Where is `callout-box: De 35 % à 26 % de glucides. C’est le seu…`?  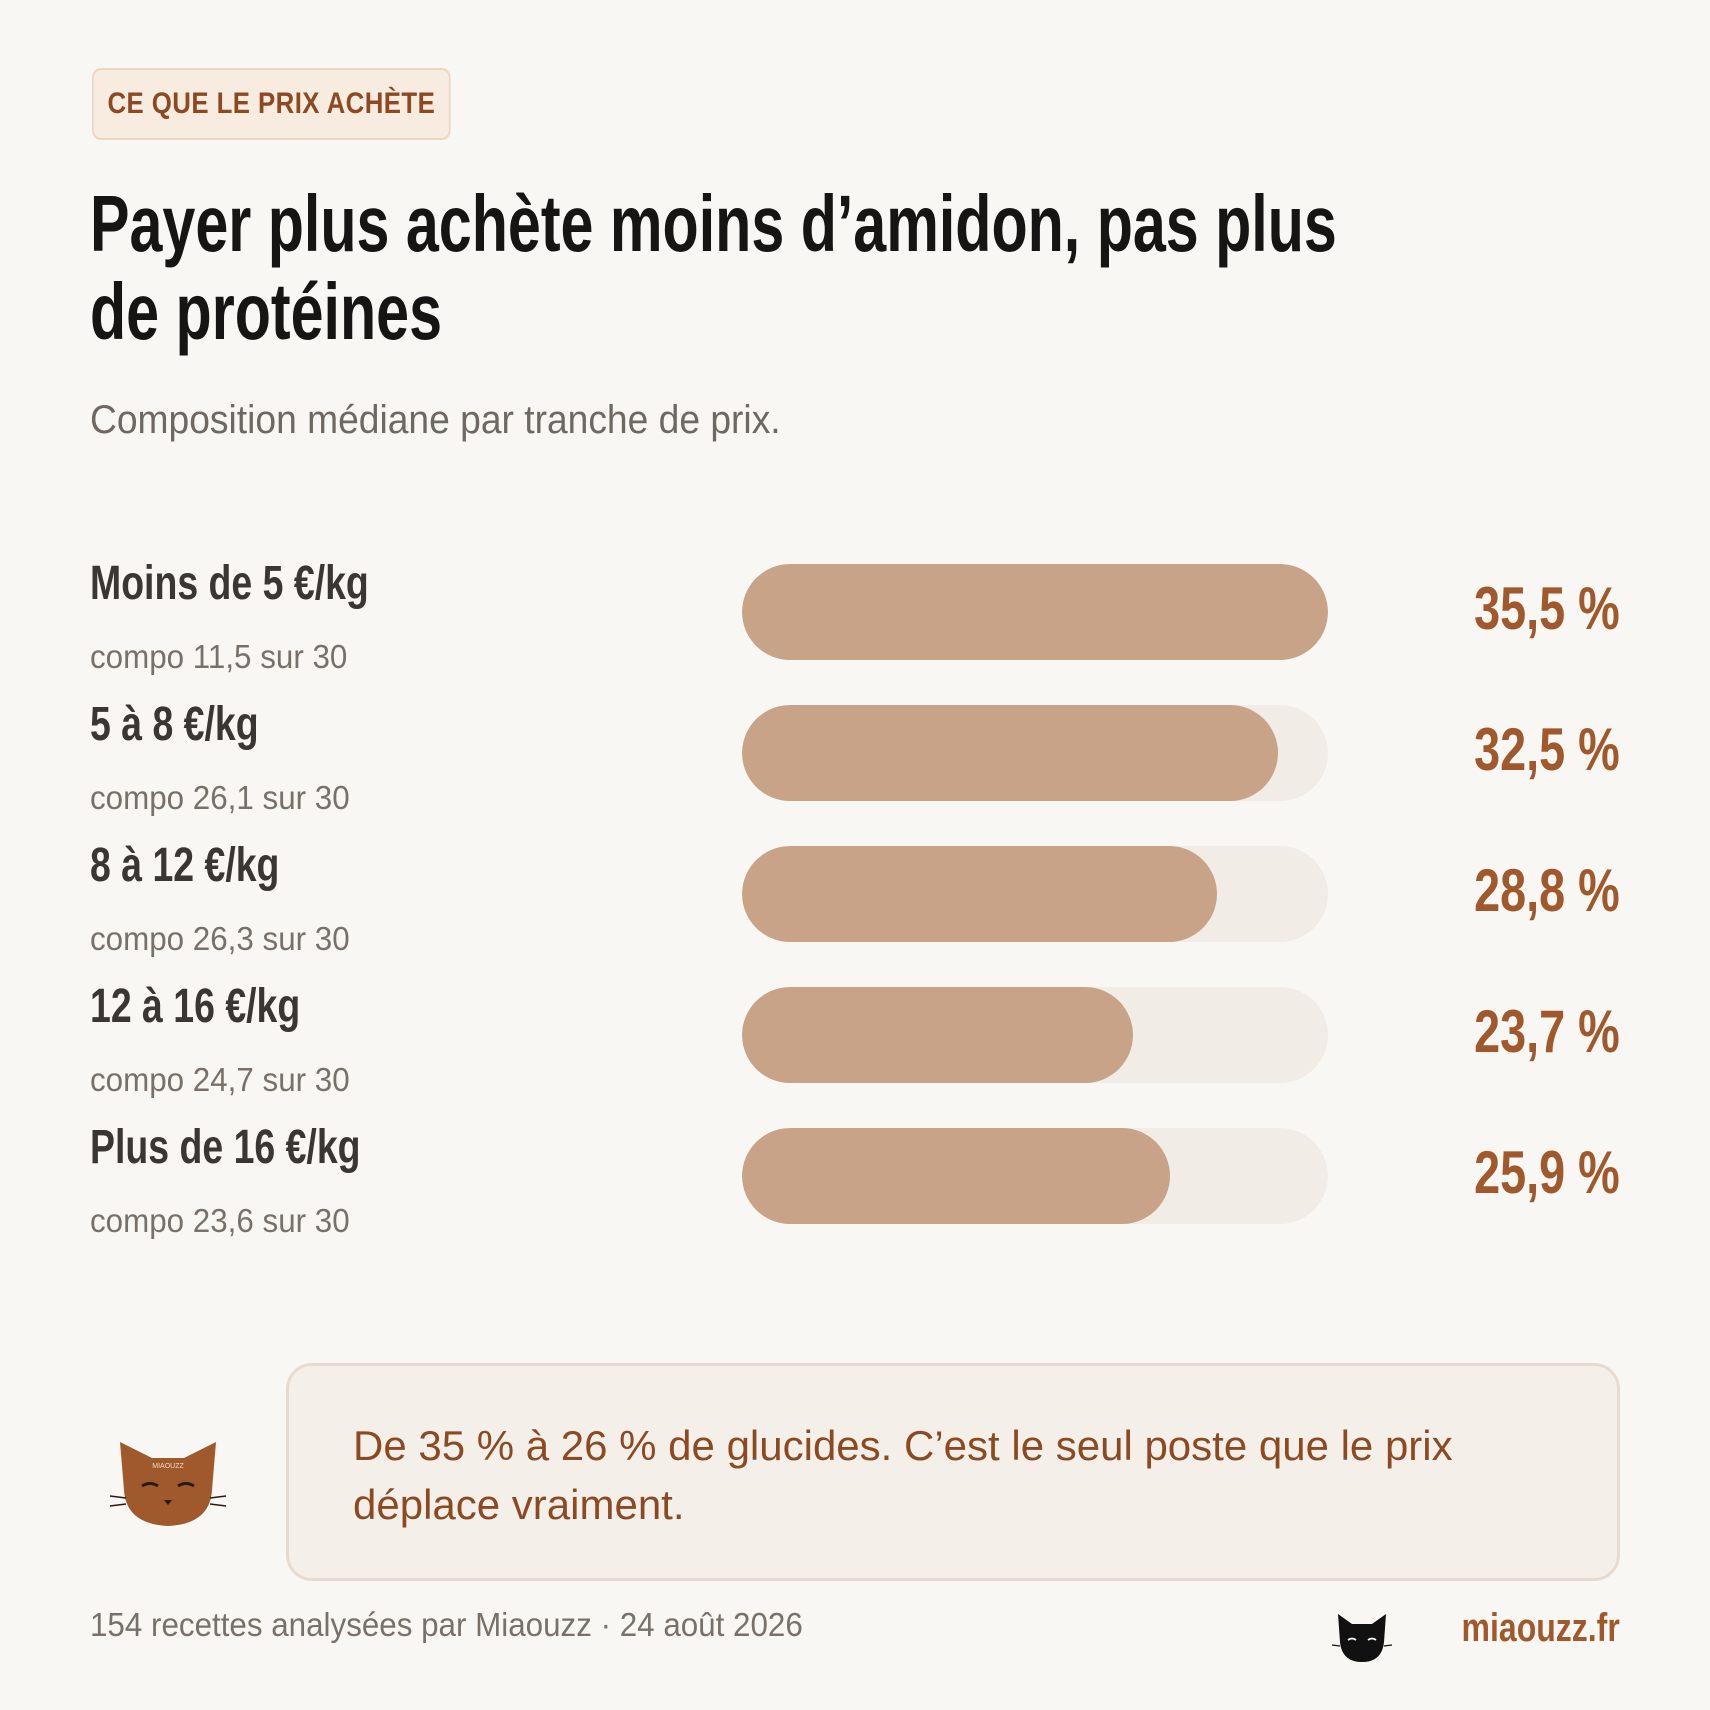
callout-box: De 35 % à 26 % de glucides. C’est le seu… is located at coordinates (953, 1472).